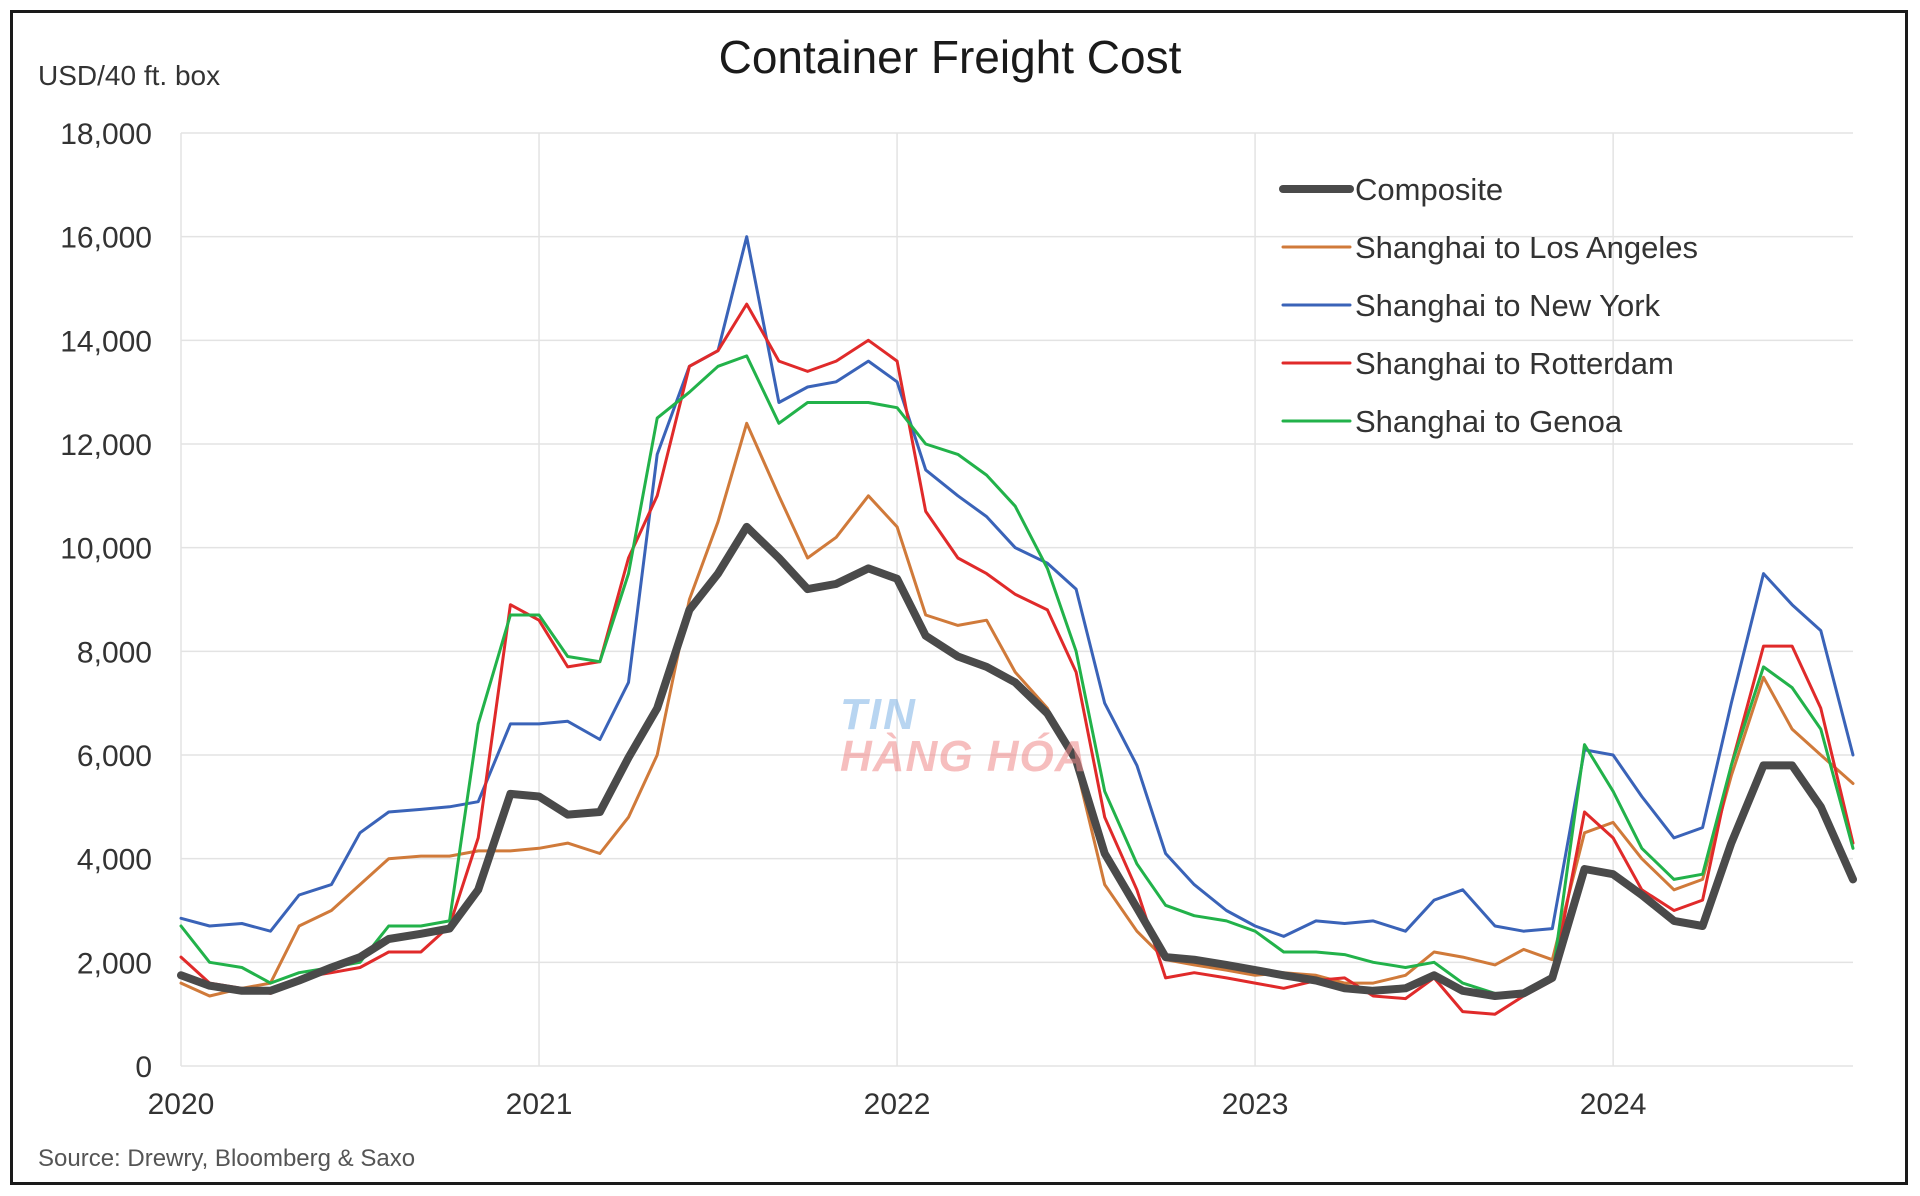 The height and width of the screenshot is (1196, 1920). What do you see at coordinates (106, 549) in the screenshot?
I see `y-tick-label: 10,000` at bounding box center [106, 549].